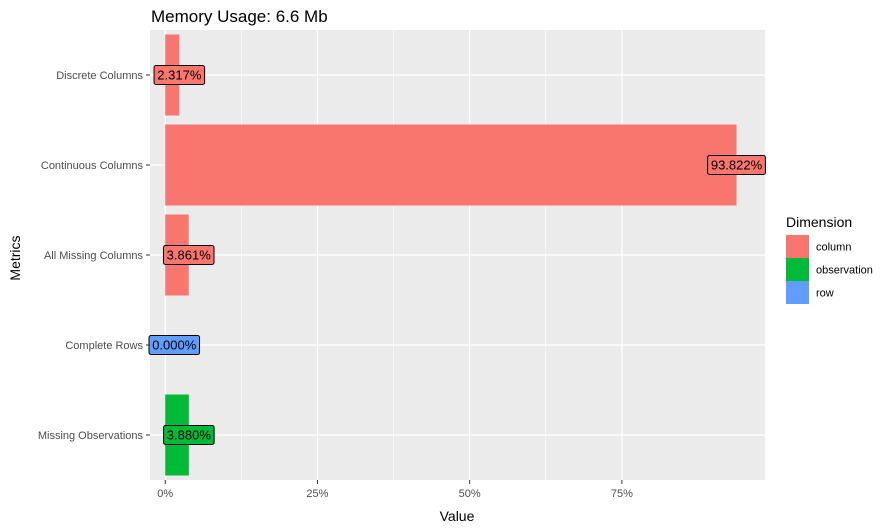  What do you see at coordinates (457, 516) in the screenshot?
I see `x-axis-title: Value` at bounding box center [457, 516].